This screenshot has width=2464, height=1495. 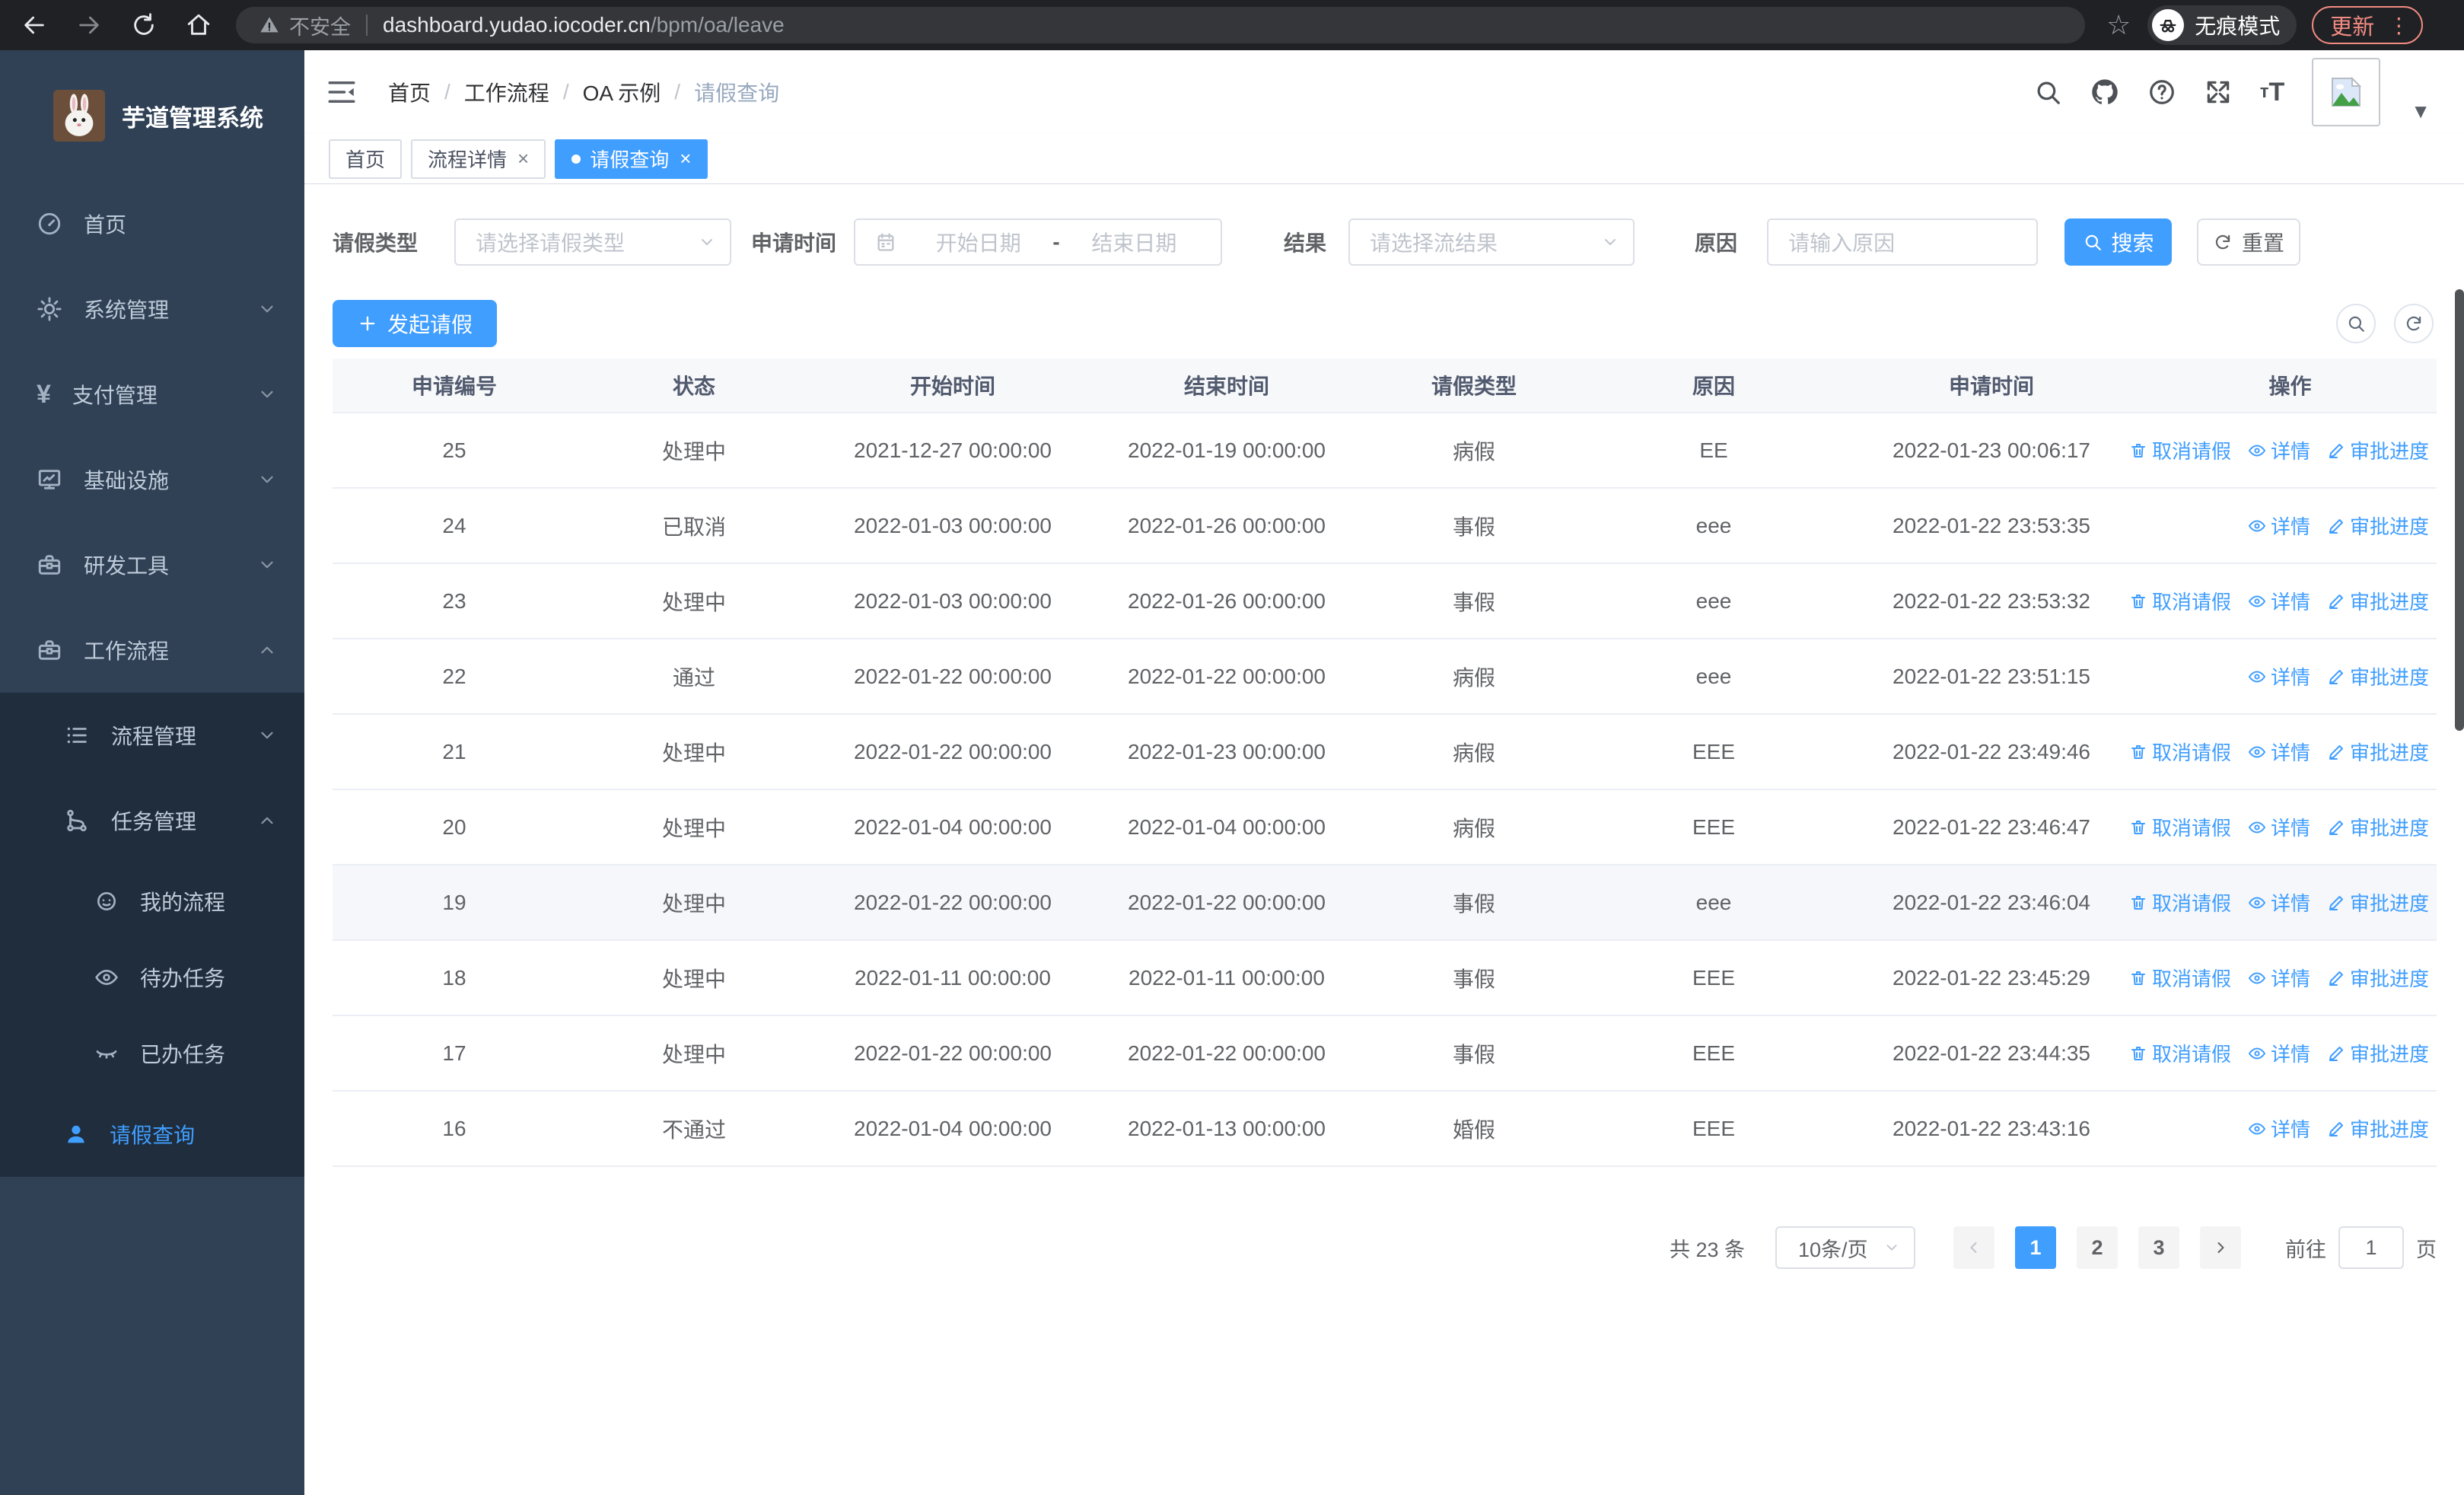 I want to click on goto-page: 前往 1 页, so click(x=2361, y=1247).